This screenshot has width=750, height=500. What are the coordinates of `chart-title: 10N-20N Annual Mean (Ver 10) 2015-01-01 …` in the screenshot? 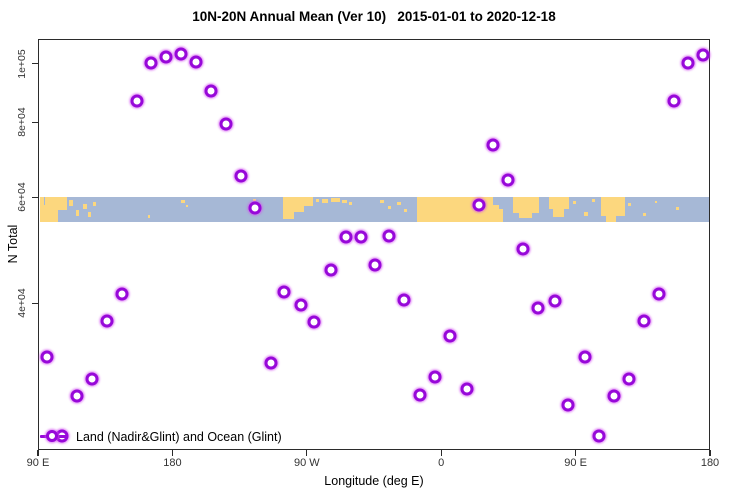 It's located at (374, 16).